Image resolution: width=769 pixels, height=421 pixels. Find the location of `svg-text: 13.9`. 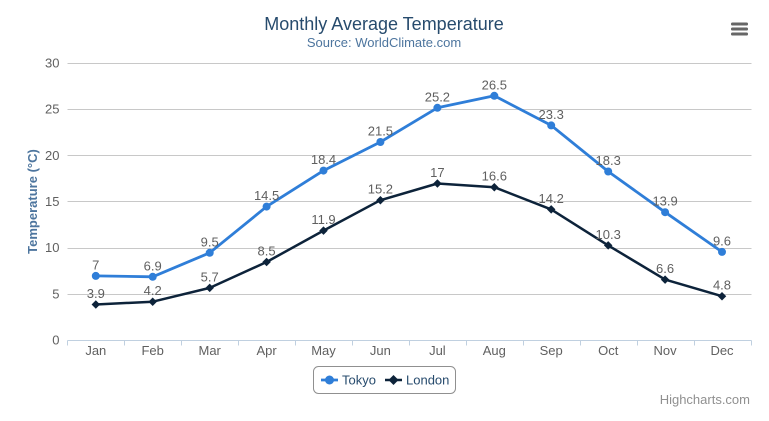

svg-text: 13.9 is located at coordinates (664, 201).